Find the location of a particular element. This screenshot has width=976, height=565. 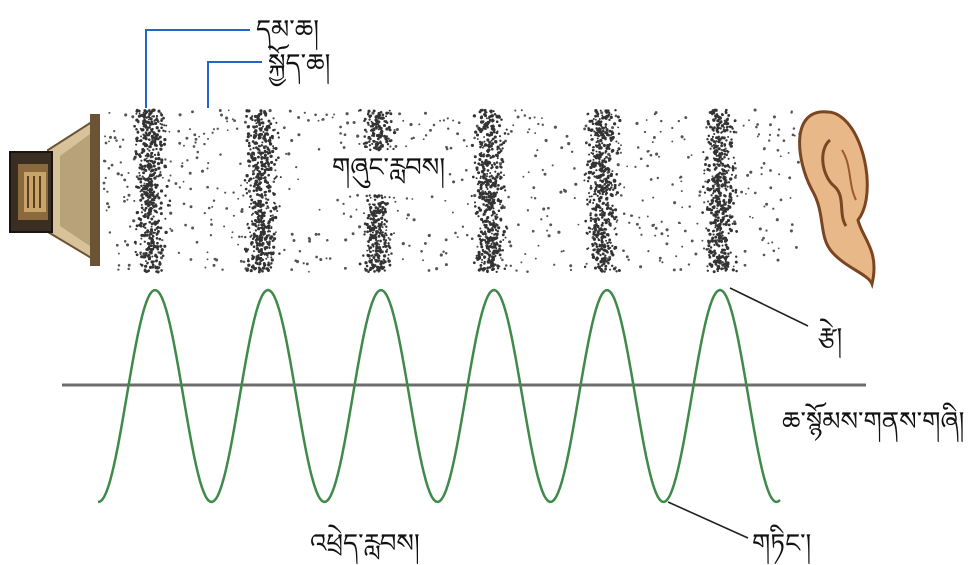

speaker-icon is located at coordinates (54, 190).